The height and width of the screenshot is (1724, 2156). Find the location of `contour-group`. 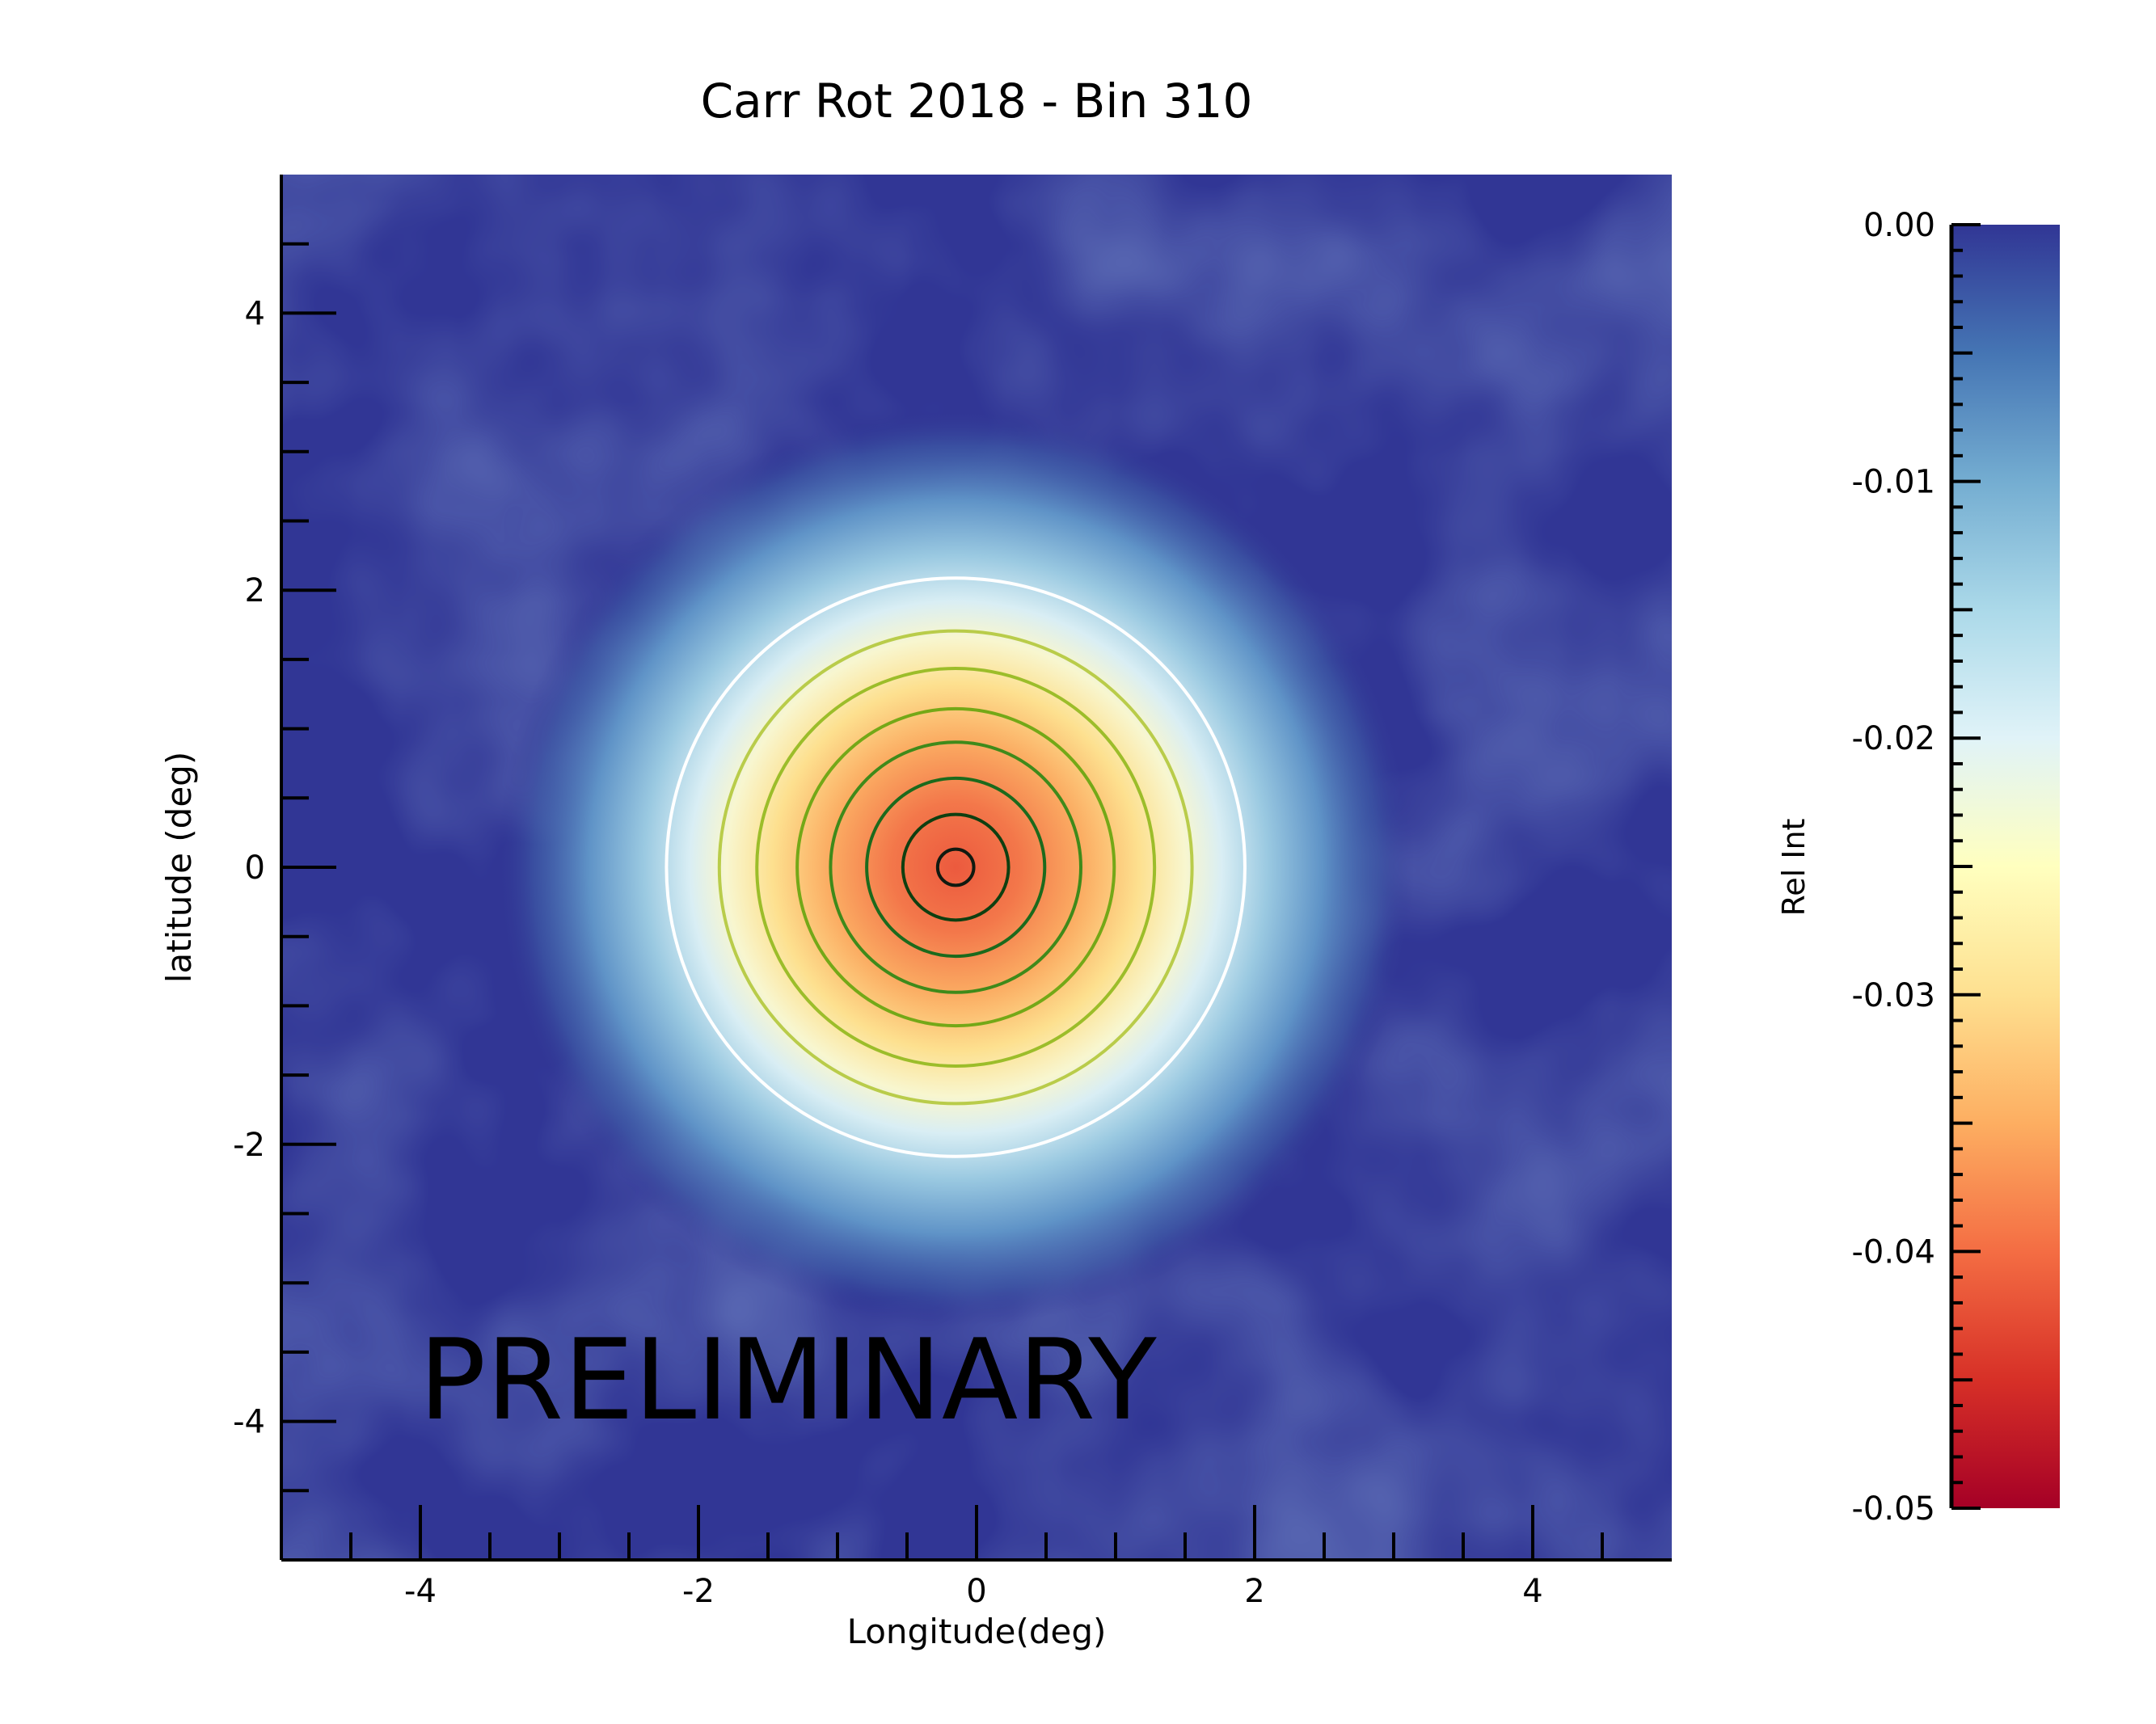

contour-group is located at coordinates (956, 867).